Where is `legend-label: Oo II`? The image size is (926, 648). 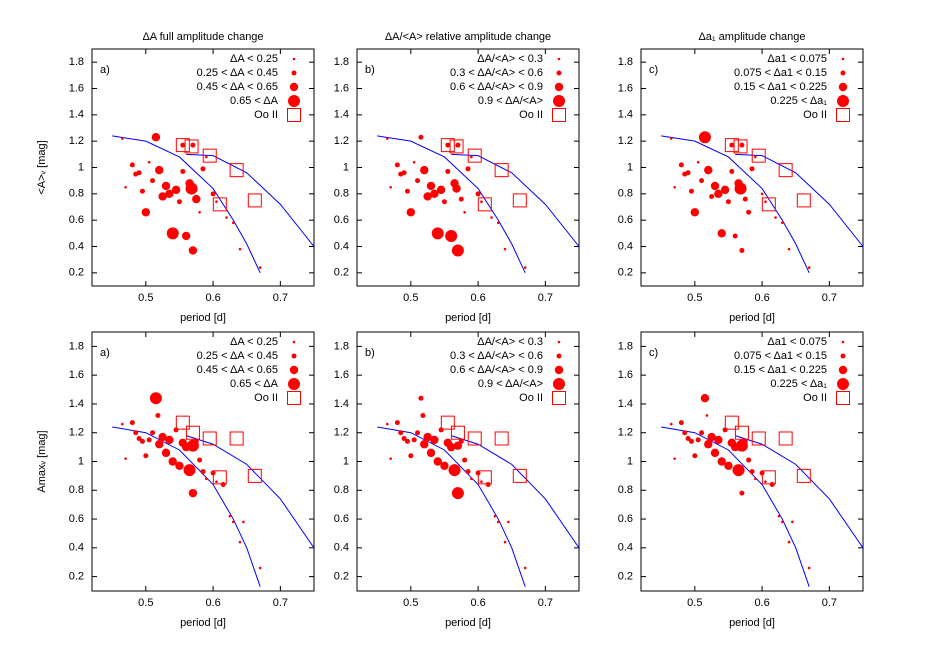
legend-label: Oo II is located at coordinates (531, 115).